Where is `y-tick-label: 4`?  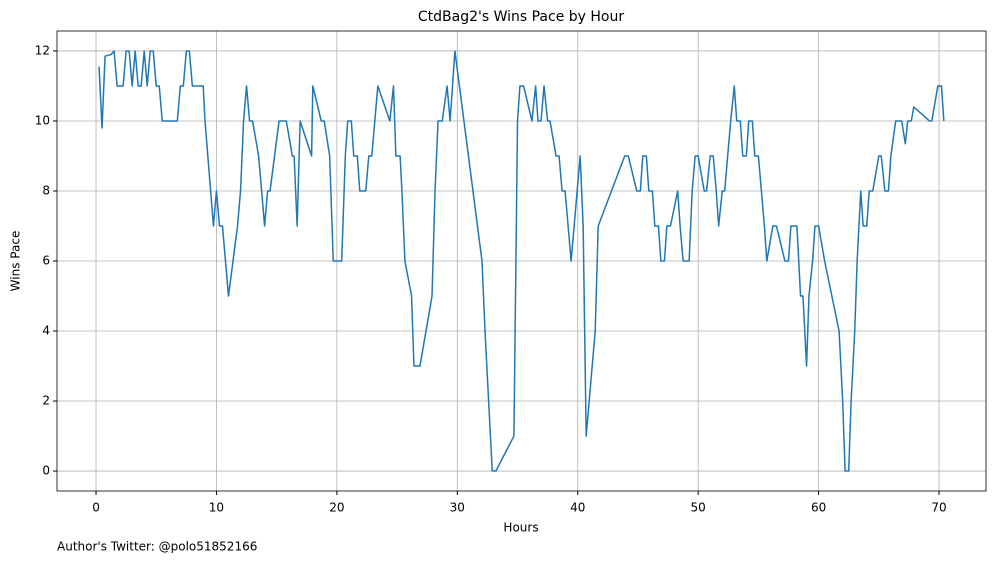
y-tick-label: 4 is located at coordinates (46, 331).